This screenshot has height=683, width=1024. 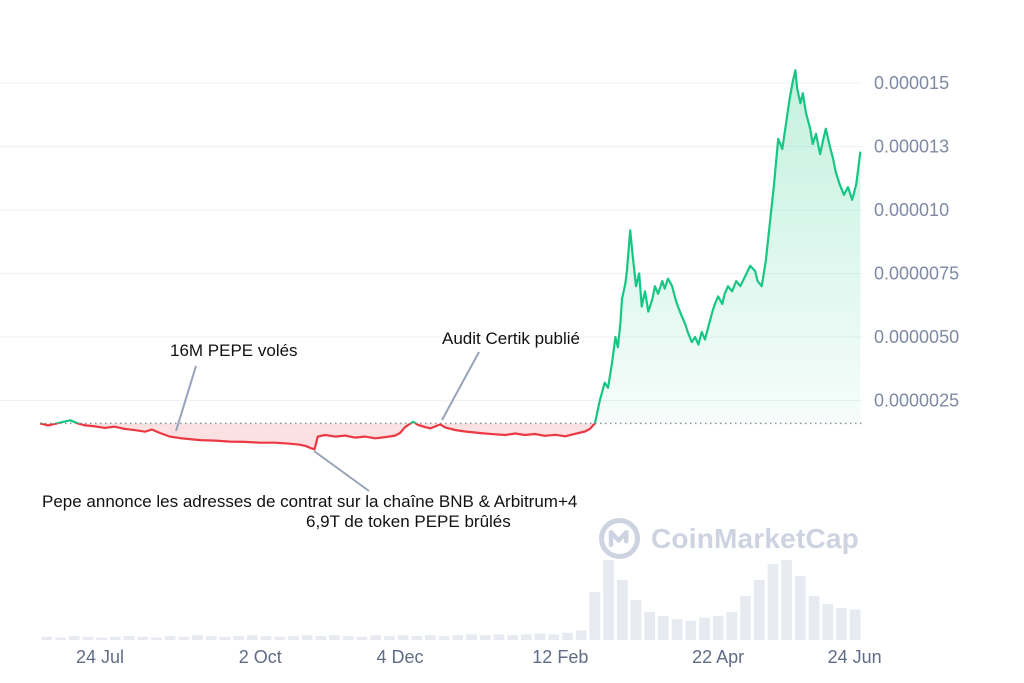 I want to click on coinmarketcap-logo-icon, so click(x=619, y=538).